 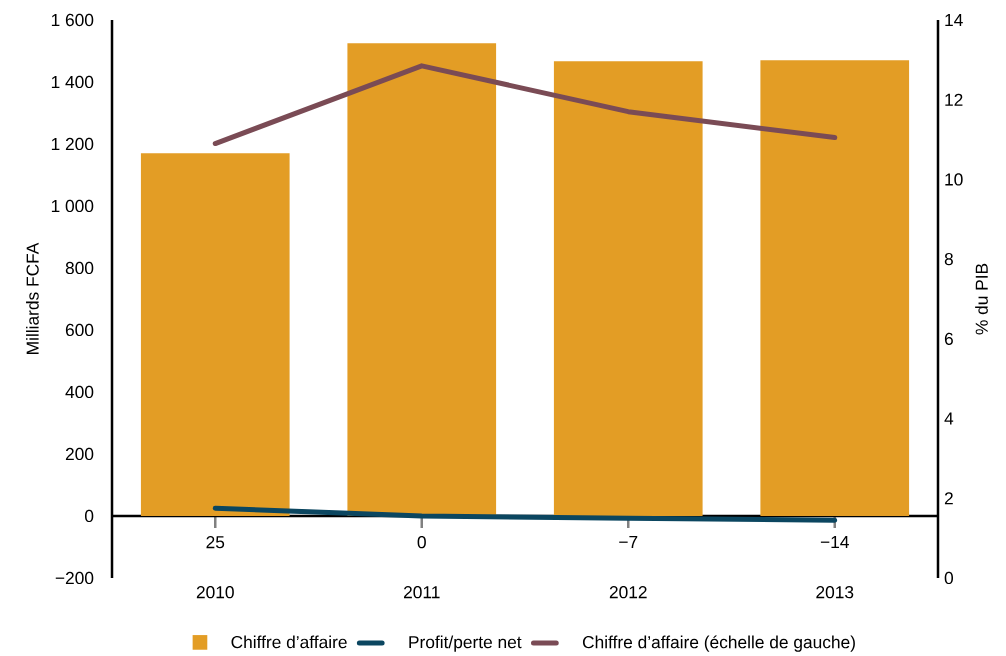 What do you see at coordinates (215, 592) in the screenshot?
I see `x-tick-label: 2010` at bounding box center [215, 592].